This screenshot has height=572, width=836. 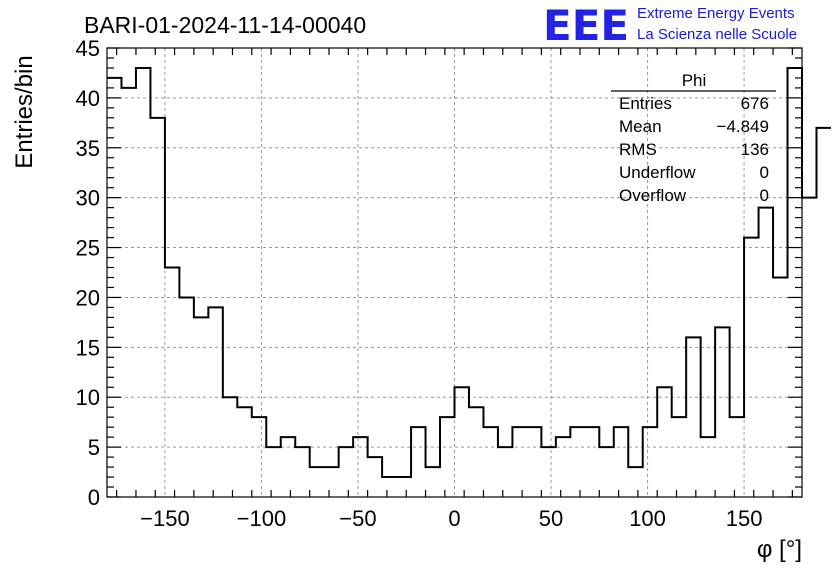 What do you see at coordinates (716, 13) in the screenshot?
I see `eee-logo-line1: Extreme Energy Events` at bounding box center [716, 13].